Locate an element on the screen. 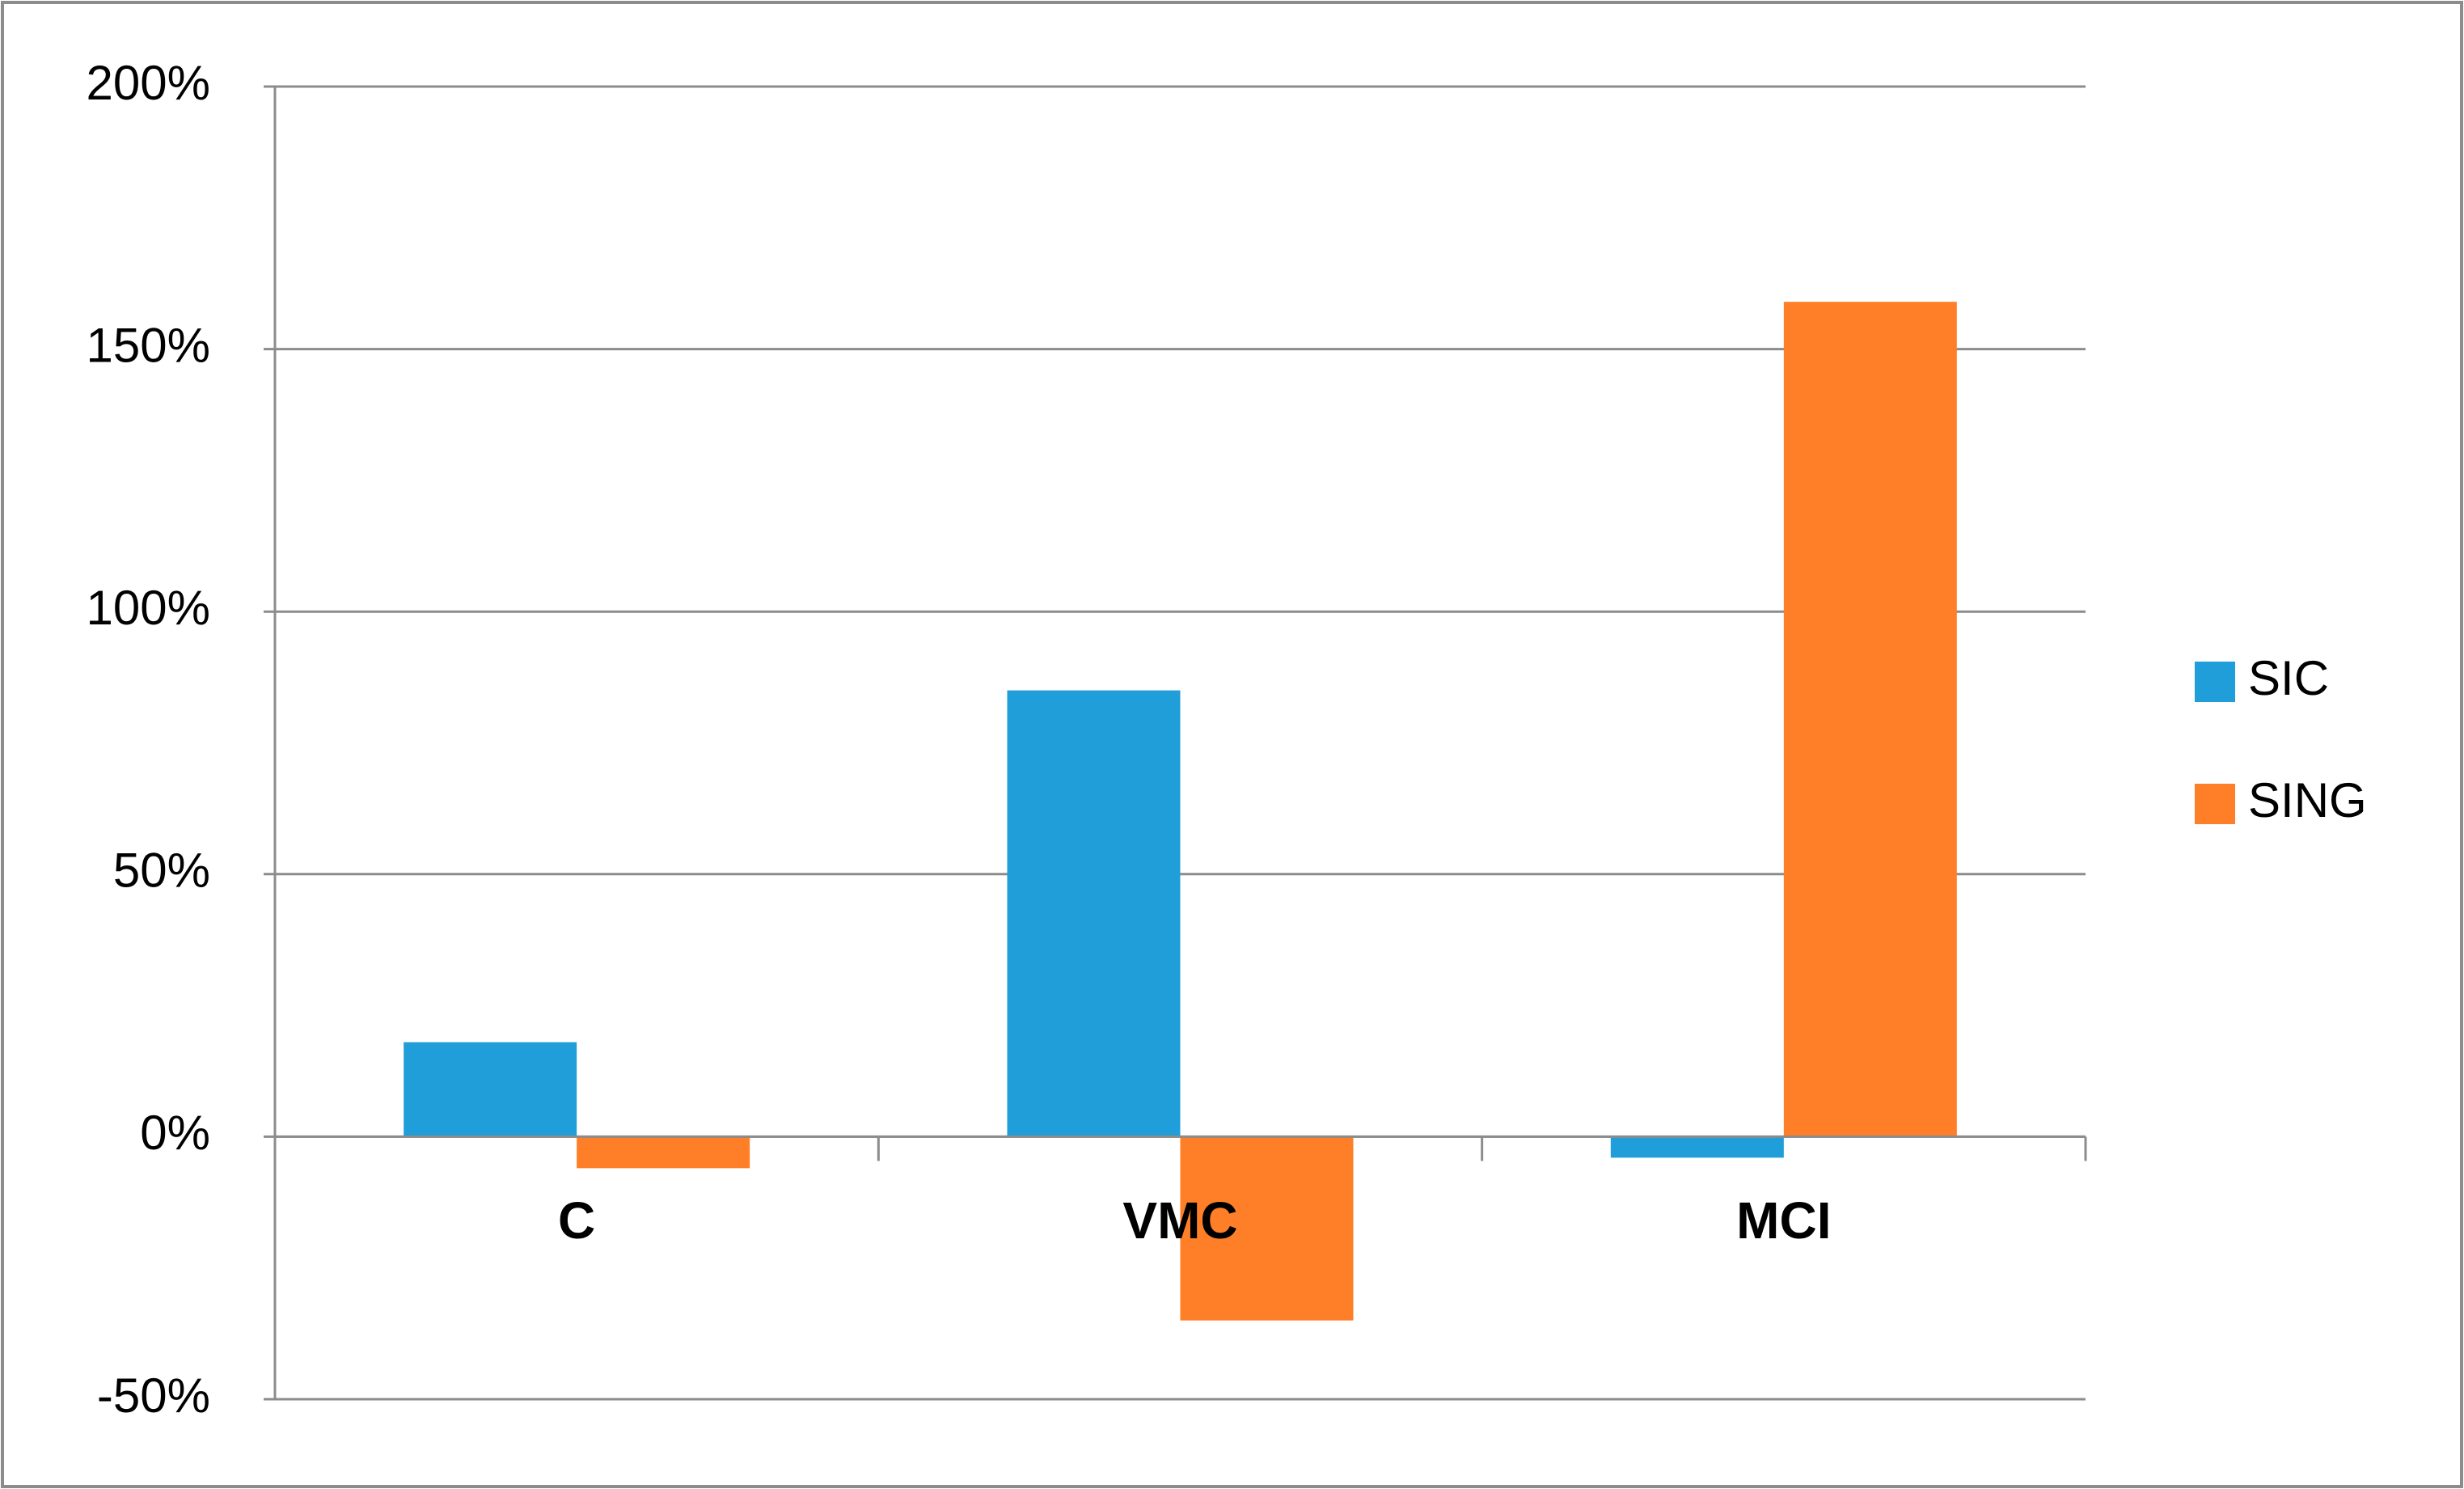 The image size is (2464, 1489). y-tick-label: 200% is located at coordinates (148, 83).